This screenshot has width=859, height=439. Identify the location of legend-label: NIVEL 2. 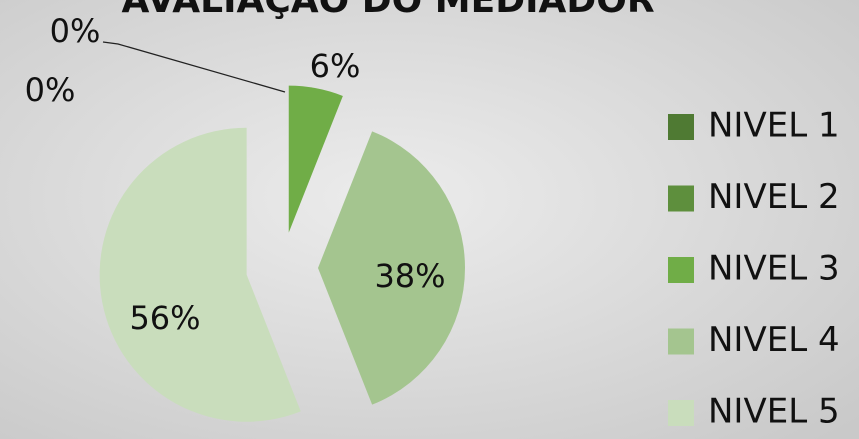
(774, 197).